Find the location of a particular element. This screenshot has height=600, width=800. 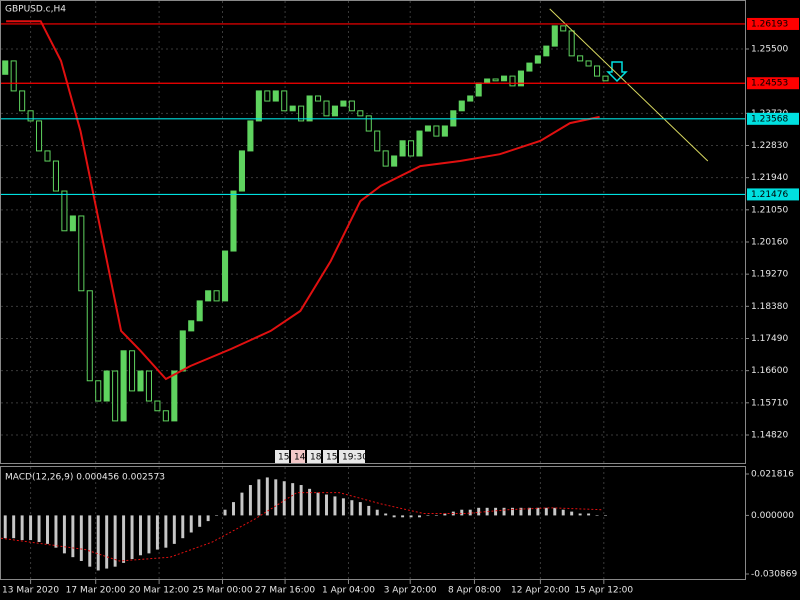

sell-arrow is located at coordinates (617, 72).